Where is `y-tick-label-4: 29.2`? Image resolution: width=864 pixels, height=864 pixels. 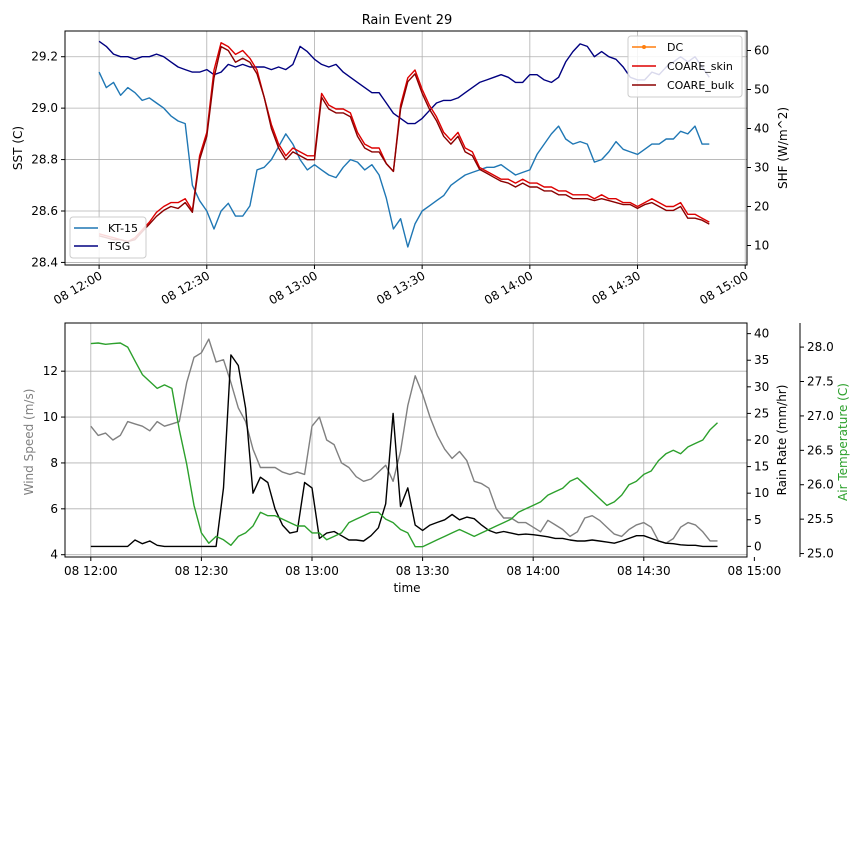 y-tick-label-4: 29.2 is located at coordinates (44, 57).